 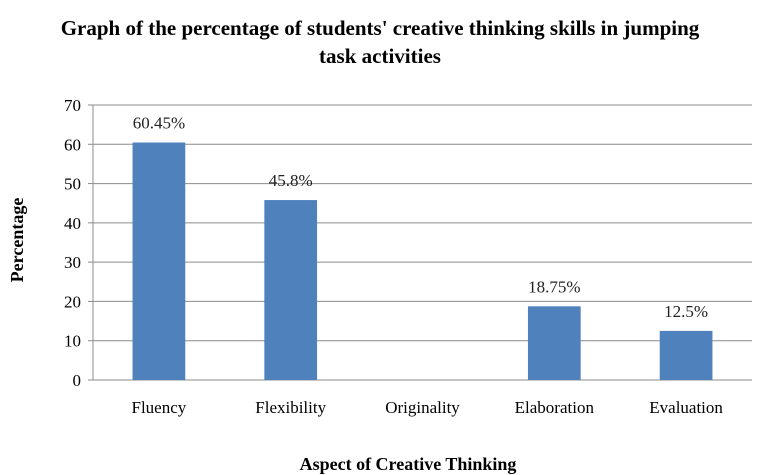 I want to click on data-label: 18.75%, so click(x=554, y=286).